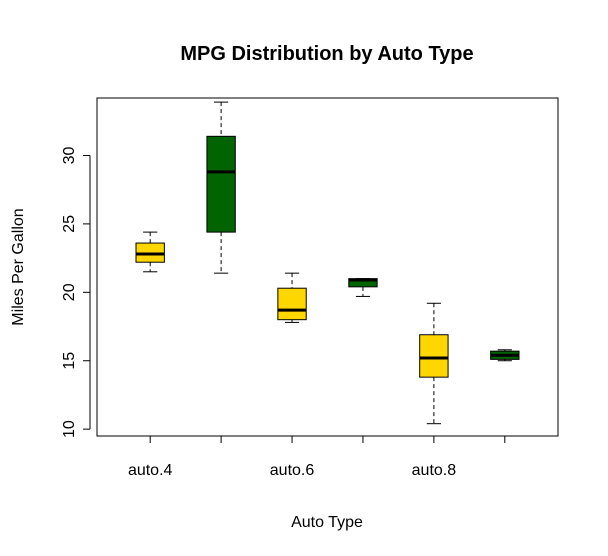  Describe the element at coordinates (69, 361) in the screenshot. I see `y-tick-label: 15` at that location.